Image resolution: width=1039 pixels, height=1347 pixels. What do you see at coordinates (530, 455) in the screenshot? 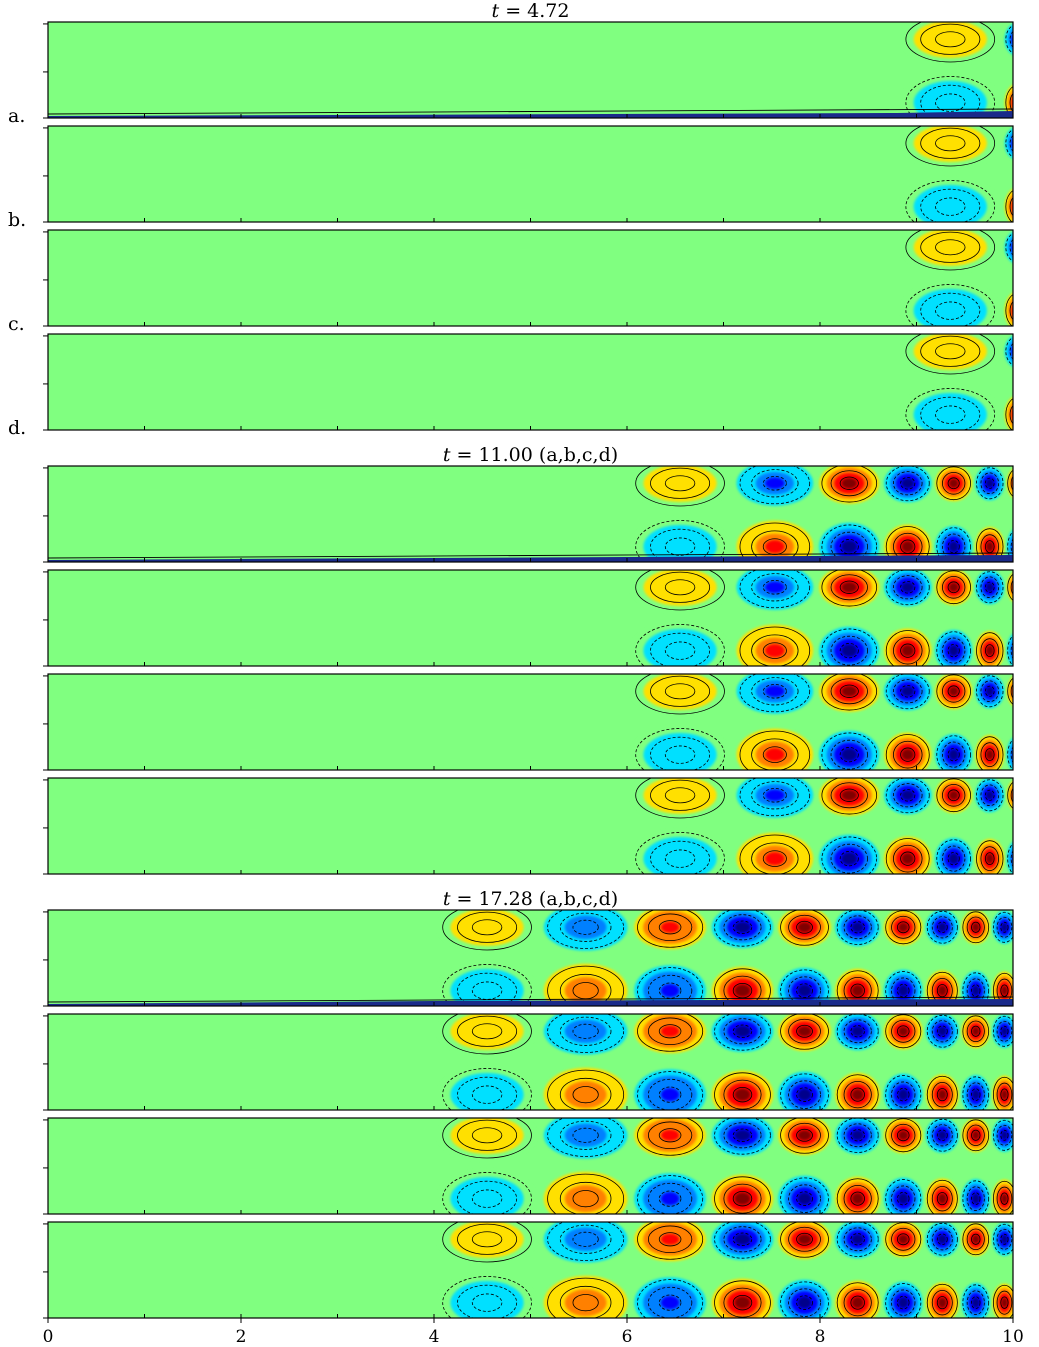
I see `group-title: t = 11.00 (a,b,c,d)` at bounding box center [530, 455].